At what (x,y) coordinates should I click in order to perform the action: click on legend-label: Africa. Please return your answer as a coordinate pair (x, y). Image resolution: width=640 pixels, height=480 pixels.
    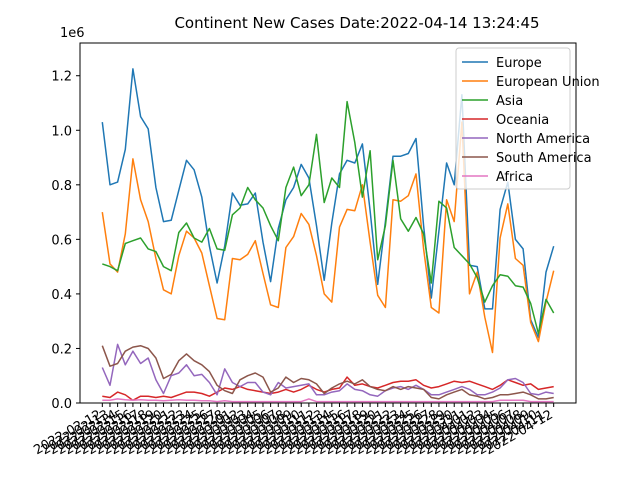
    Looking at the image, I should click on (514, 177).